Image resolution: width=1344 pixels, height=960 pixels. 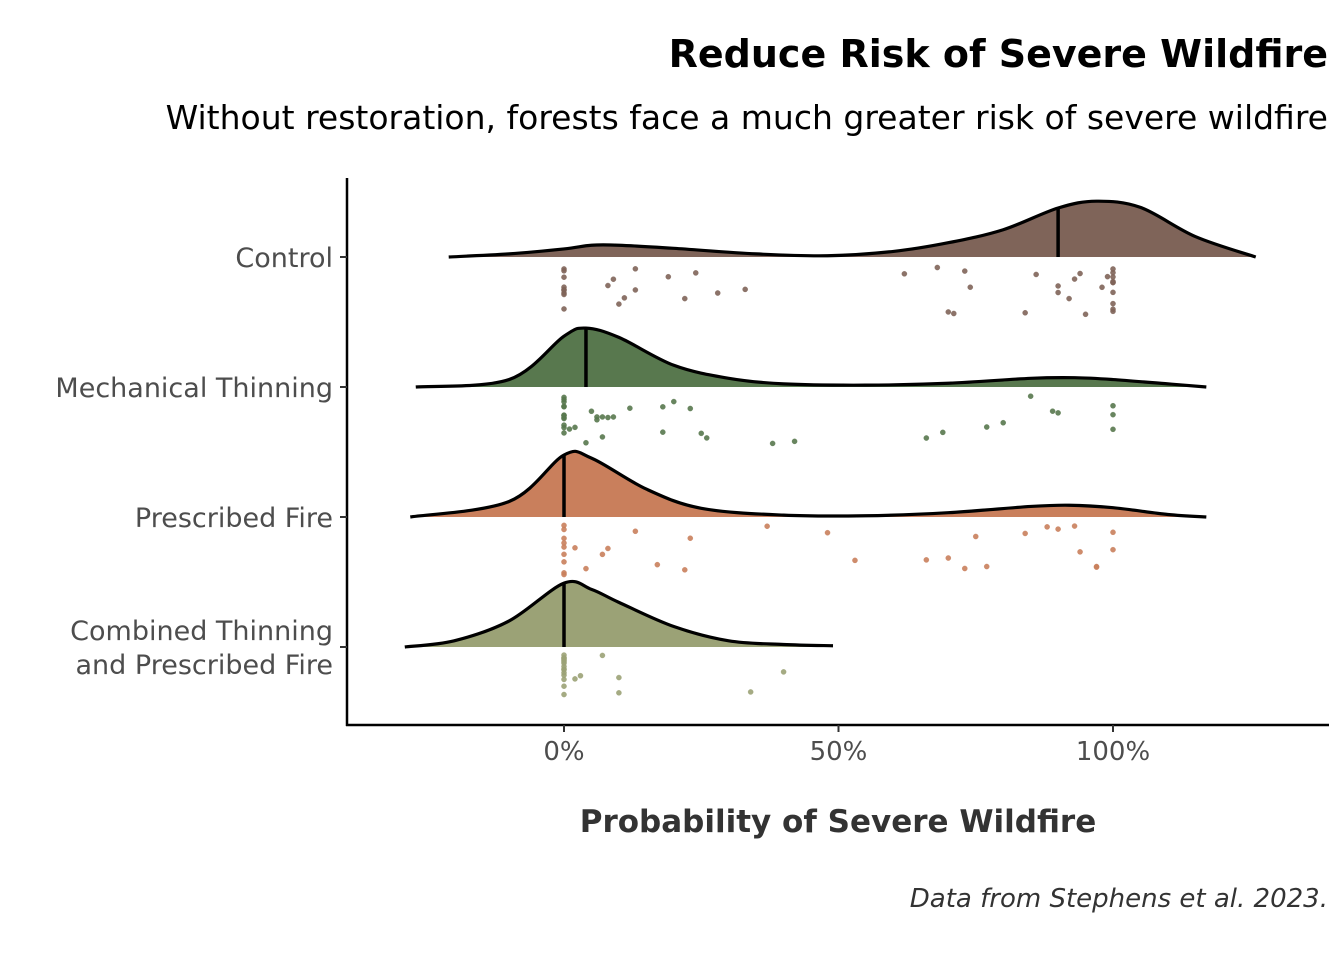 What do you see at coordinates (204, 665) in the screenshot?
I see `y-tick-label: and Prescribed Fire` at bounding box center [204, 665].